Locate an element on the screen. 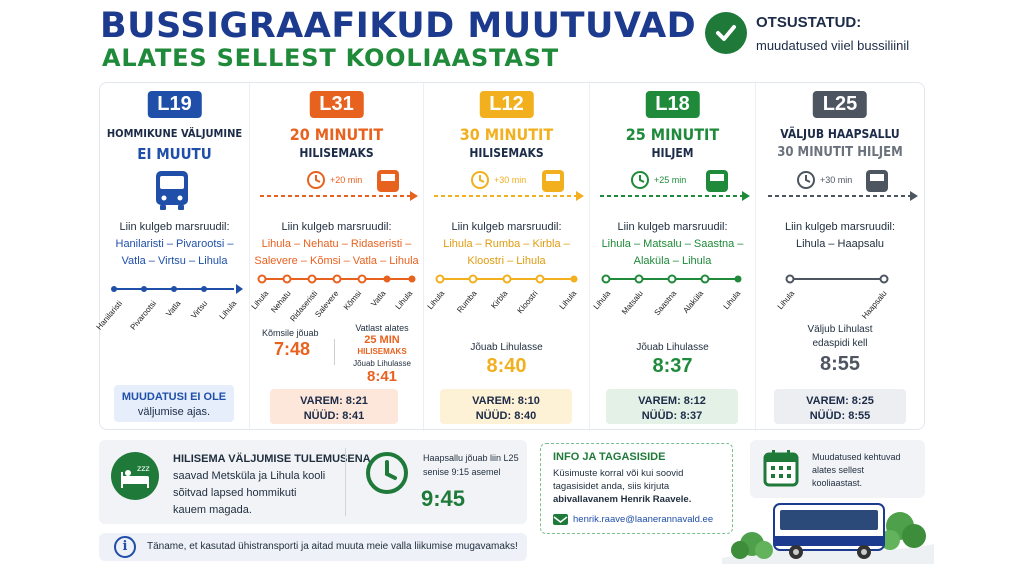 The height and width of the screenshot is (569, 1024). route-headline-accent: EI MUUTU is located at coordinates (174, 154).